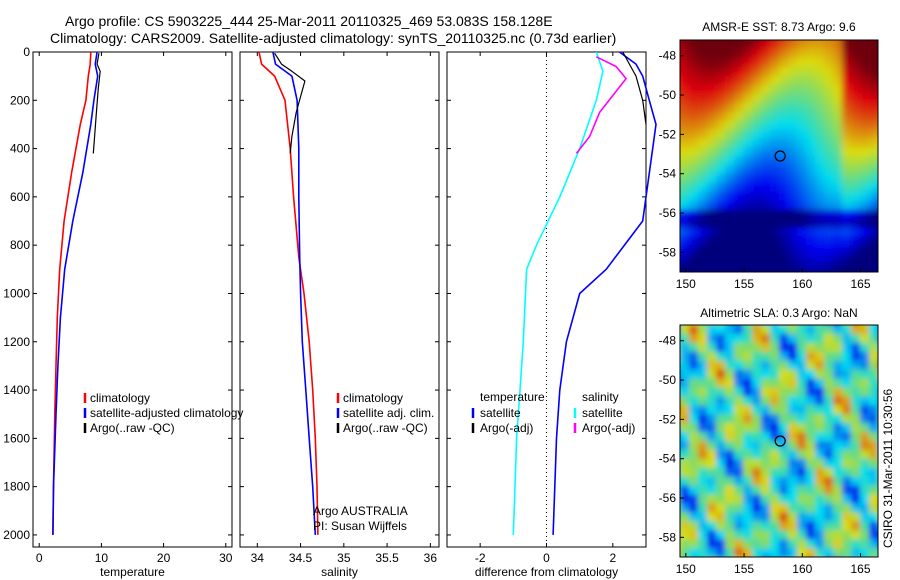 The width and height of the screenshot is (900, 580). What do you see at coordinates (779, 441) in the screenshot?
I see `map-frame` at bounding box center [779, 441].